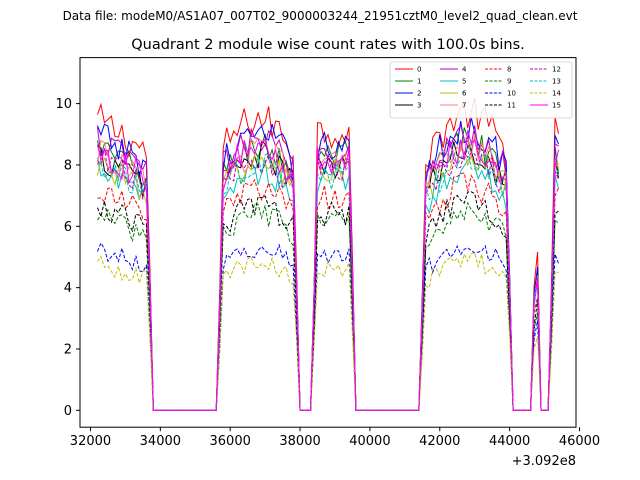 The width and height of the screenshot is (640, 480). What do you see at coordinates (579, 441) in the screenshot?
I see `x-tick-label: 46000` at bounding box center [579, 441].